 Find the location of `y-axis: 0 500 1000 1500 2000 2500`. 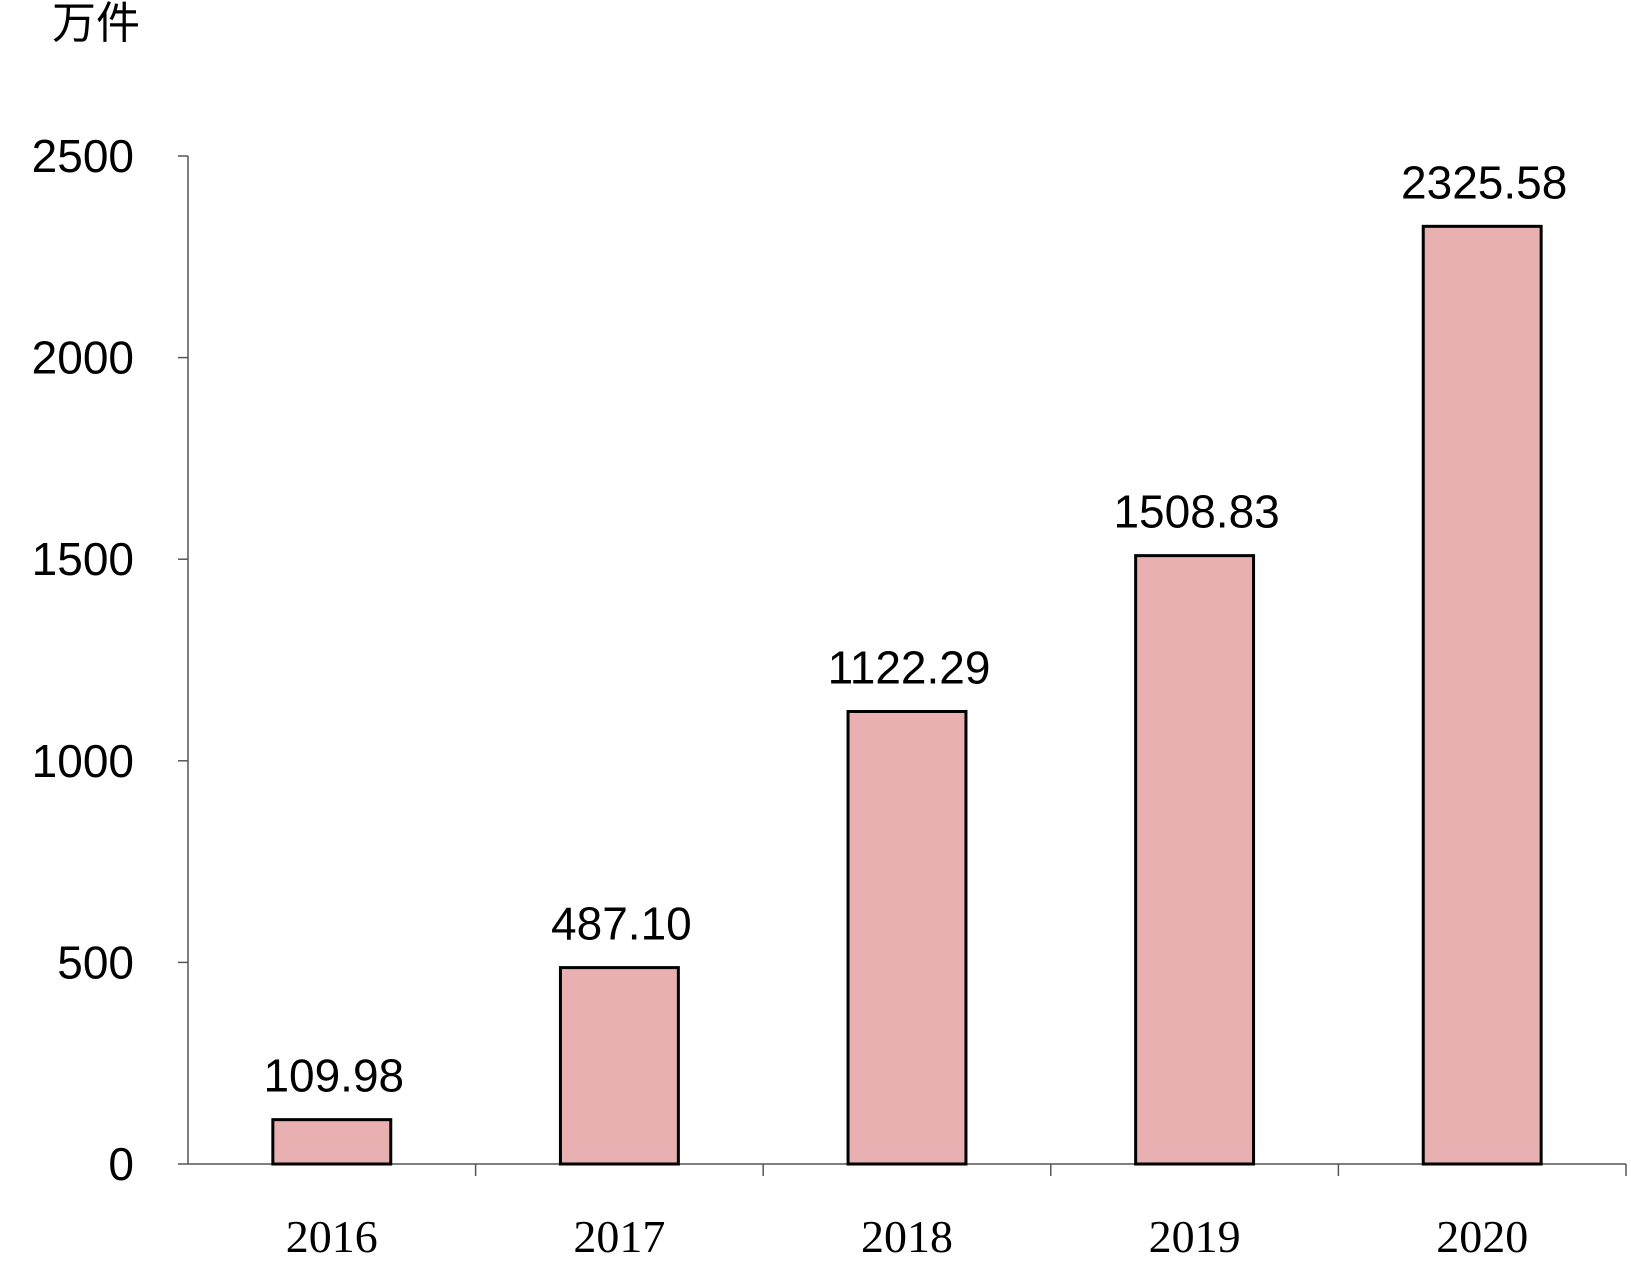

y-axis: 0 500 1000 1500 2000 2500 is located at coordinates (110, 660).